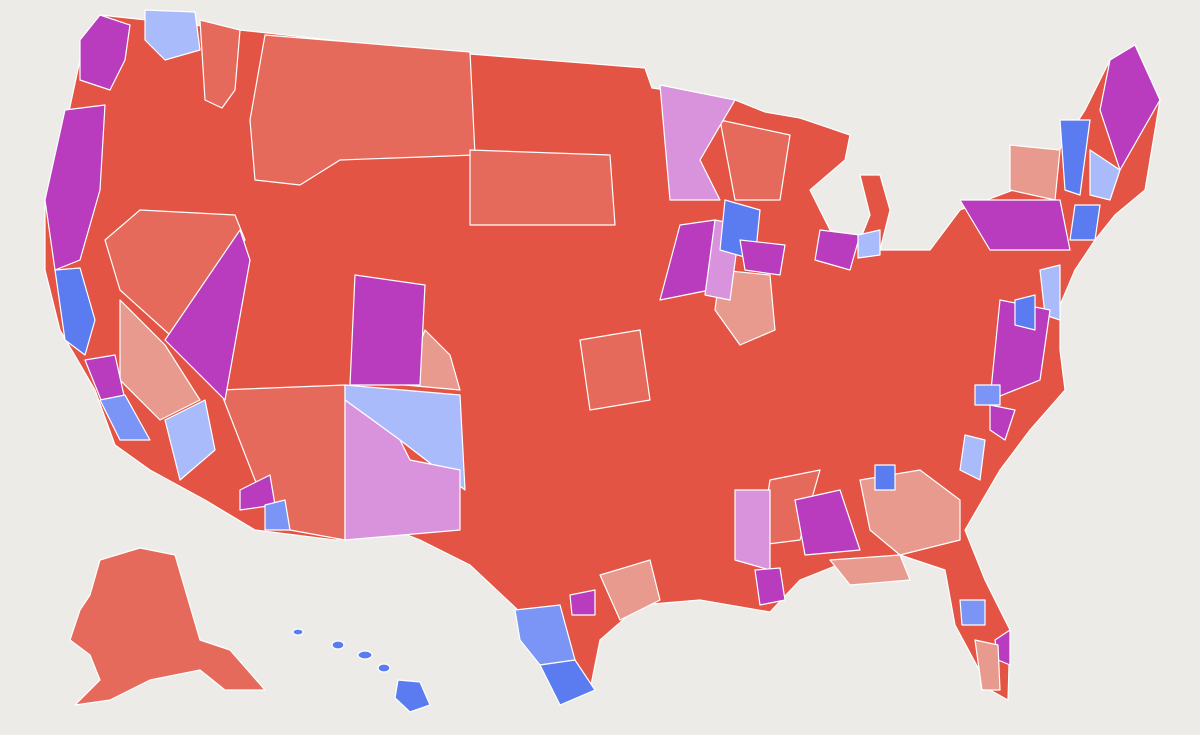 The image size is (1200, 735). Describe the element at coordinates (361, 670) in the screenshot. I see `hawaii` at that location.